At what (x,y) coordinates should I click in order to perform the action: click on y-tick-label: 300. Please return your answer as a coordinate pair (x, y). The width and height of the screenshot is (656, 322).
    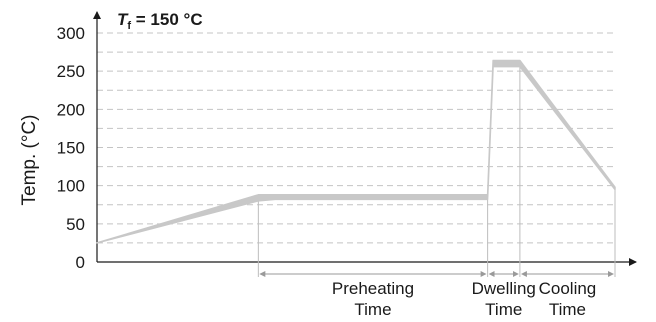
    Looking at the image, I should click on (71, 33).